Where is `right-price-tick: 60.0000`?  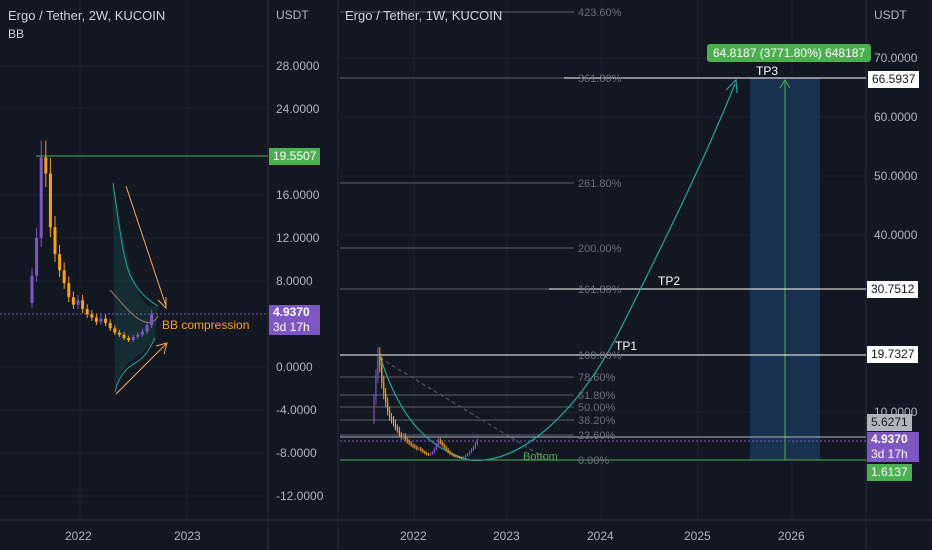
right-price-tick: 60.0000 is located at coordinates (896, 117).